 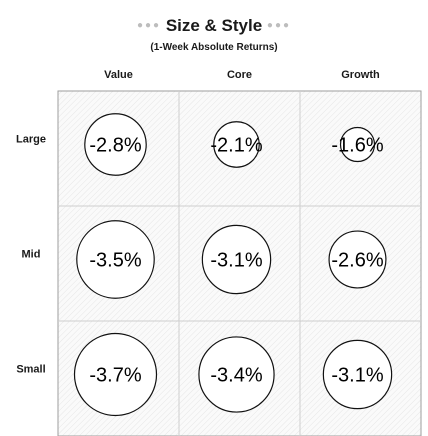 I want to click on value-label-mid-value: -3.5%, so click(x=115, y=261).